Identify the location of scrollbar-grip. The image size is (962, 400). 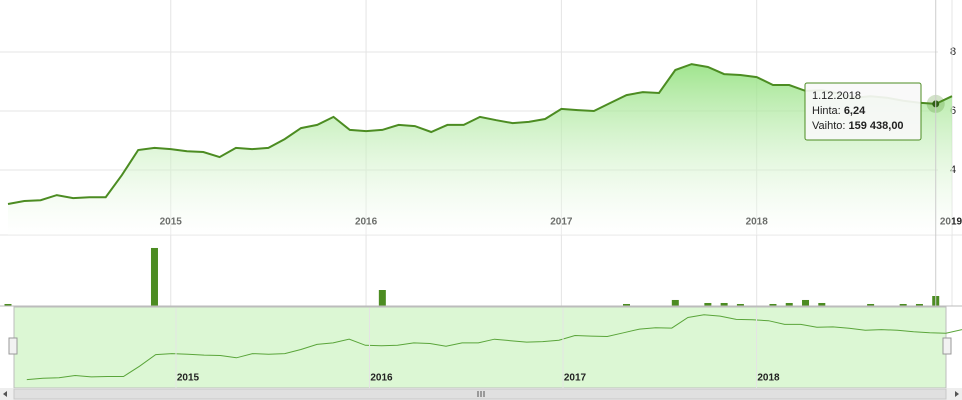
(481, 394).